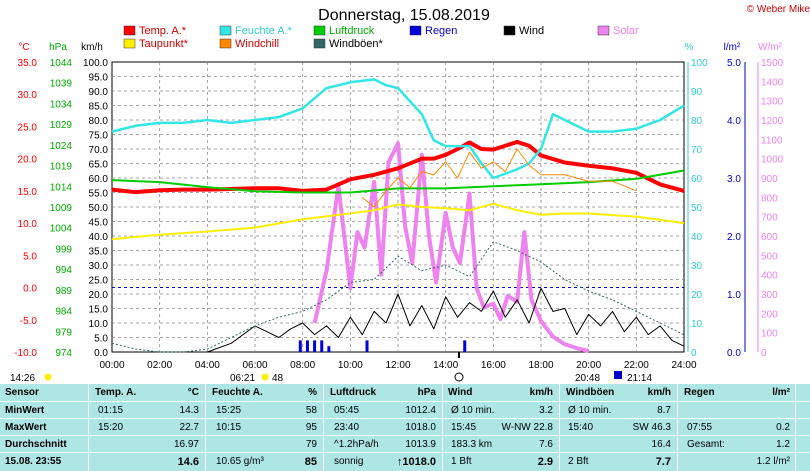 This screenshot has width=810, height=471. I want to click on gust-time: 15:40, so click(581, 427).